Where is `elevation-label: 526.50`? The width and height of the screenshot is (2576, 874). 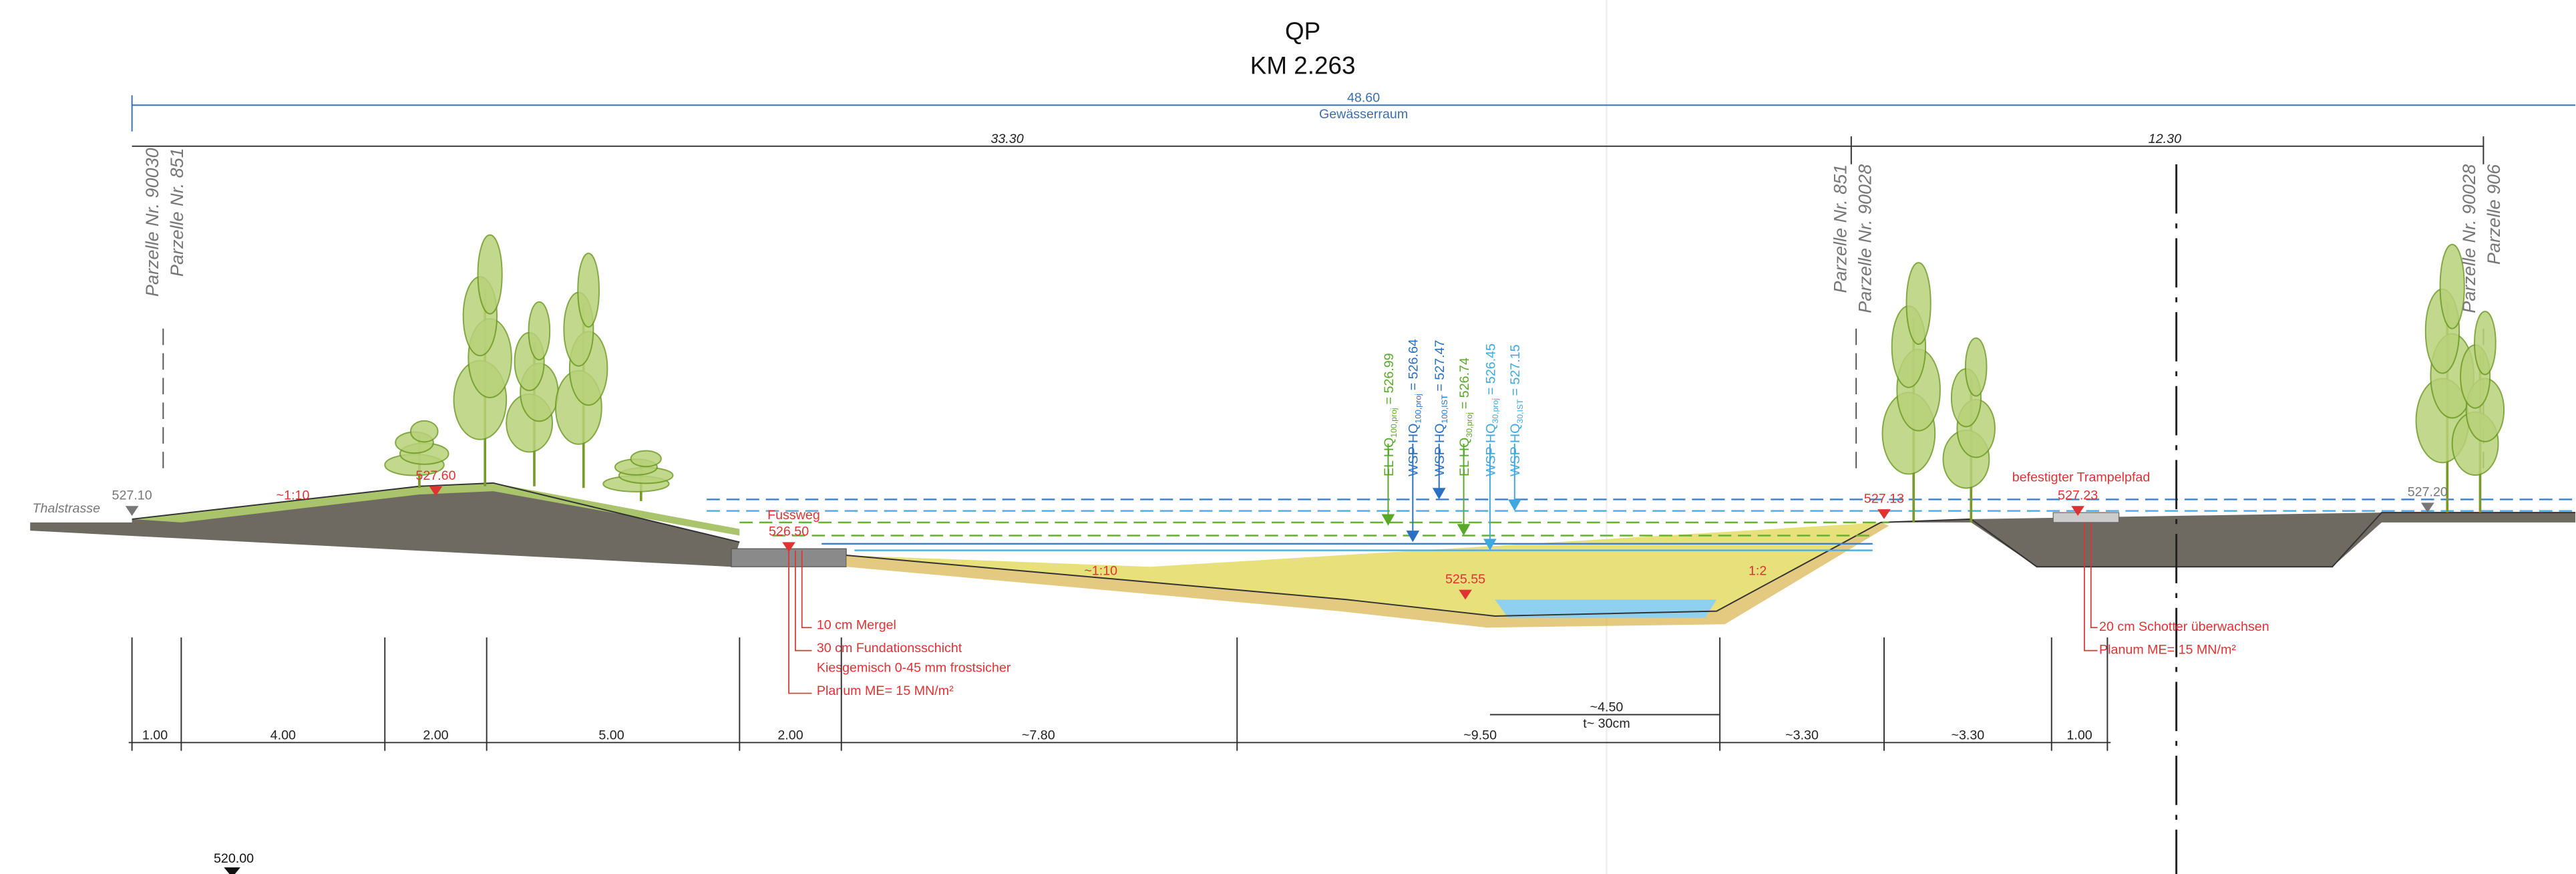
elevation-label: 526.50 is located at coordinates (789, 532).